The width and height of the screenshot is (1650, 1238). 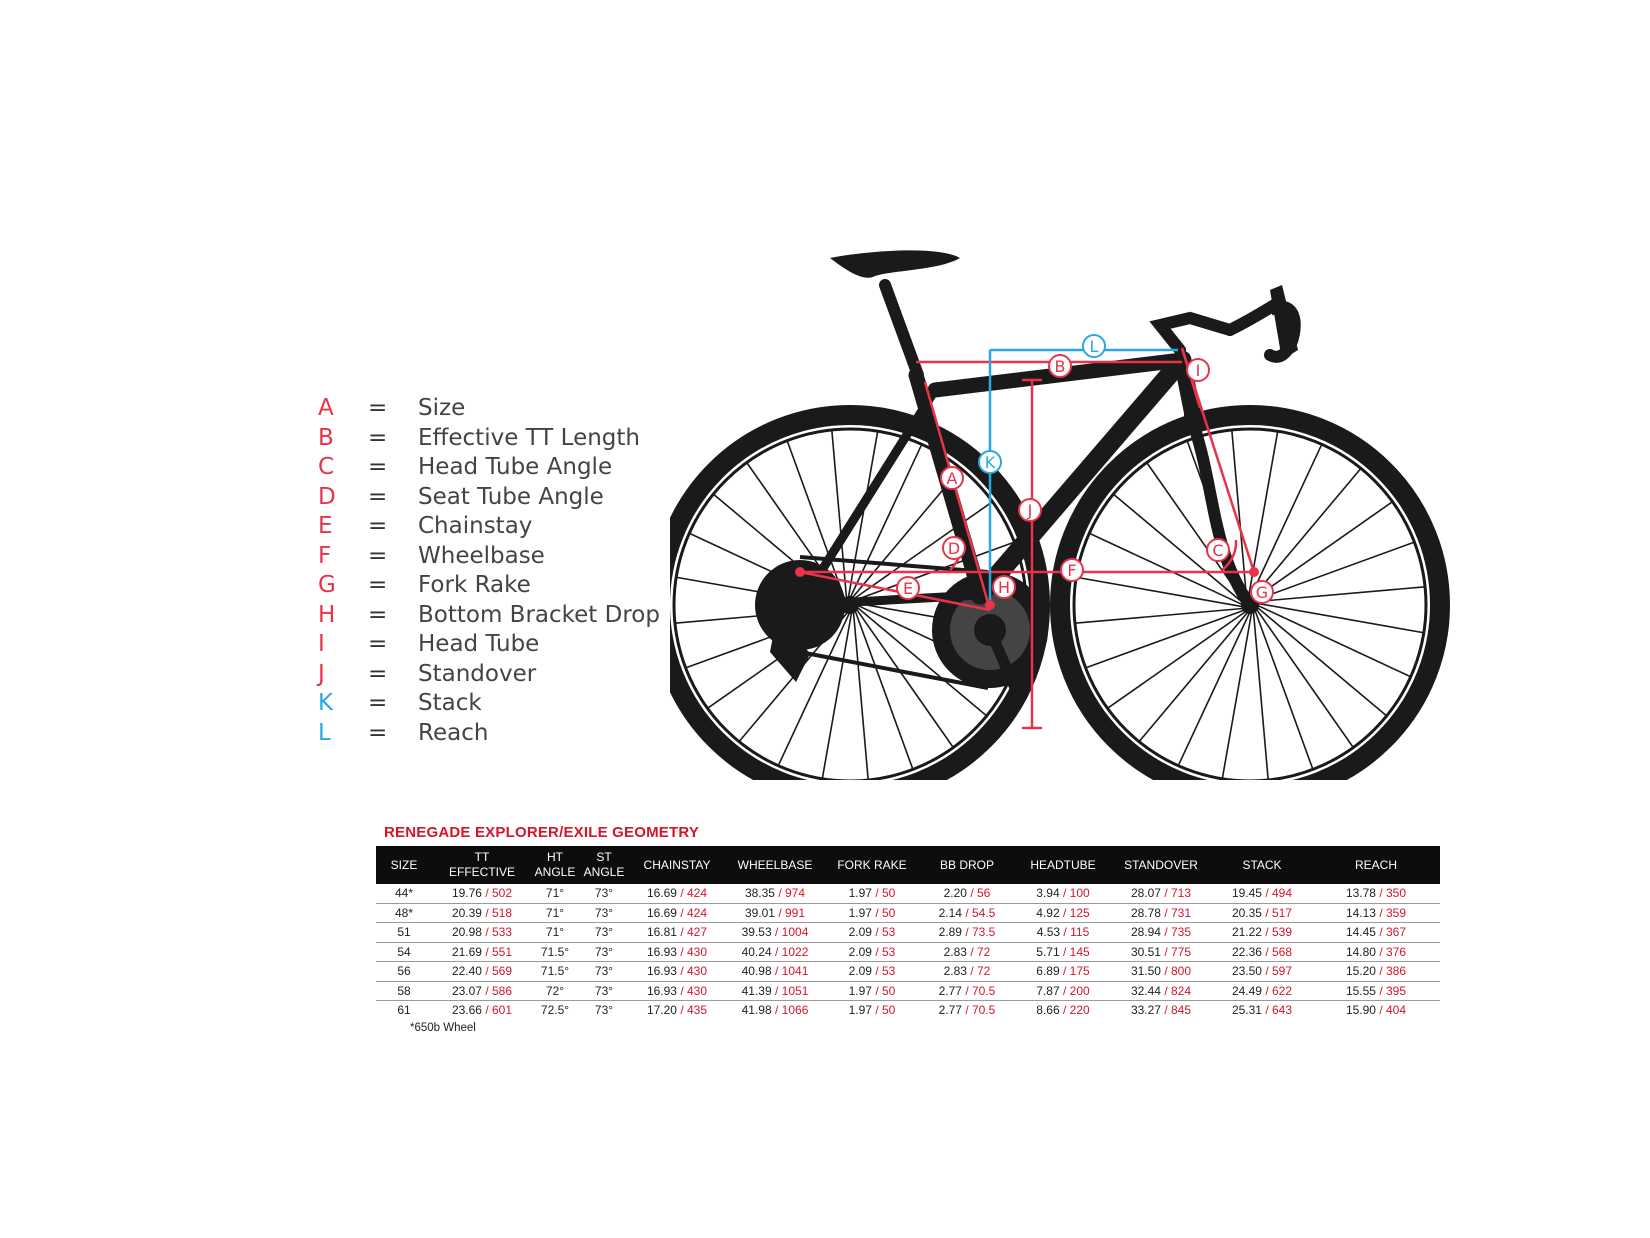 I want to click on table-cell-chainstay: 16.69 / 424, so click(x=677, y=894).